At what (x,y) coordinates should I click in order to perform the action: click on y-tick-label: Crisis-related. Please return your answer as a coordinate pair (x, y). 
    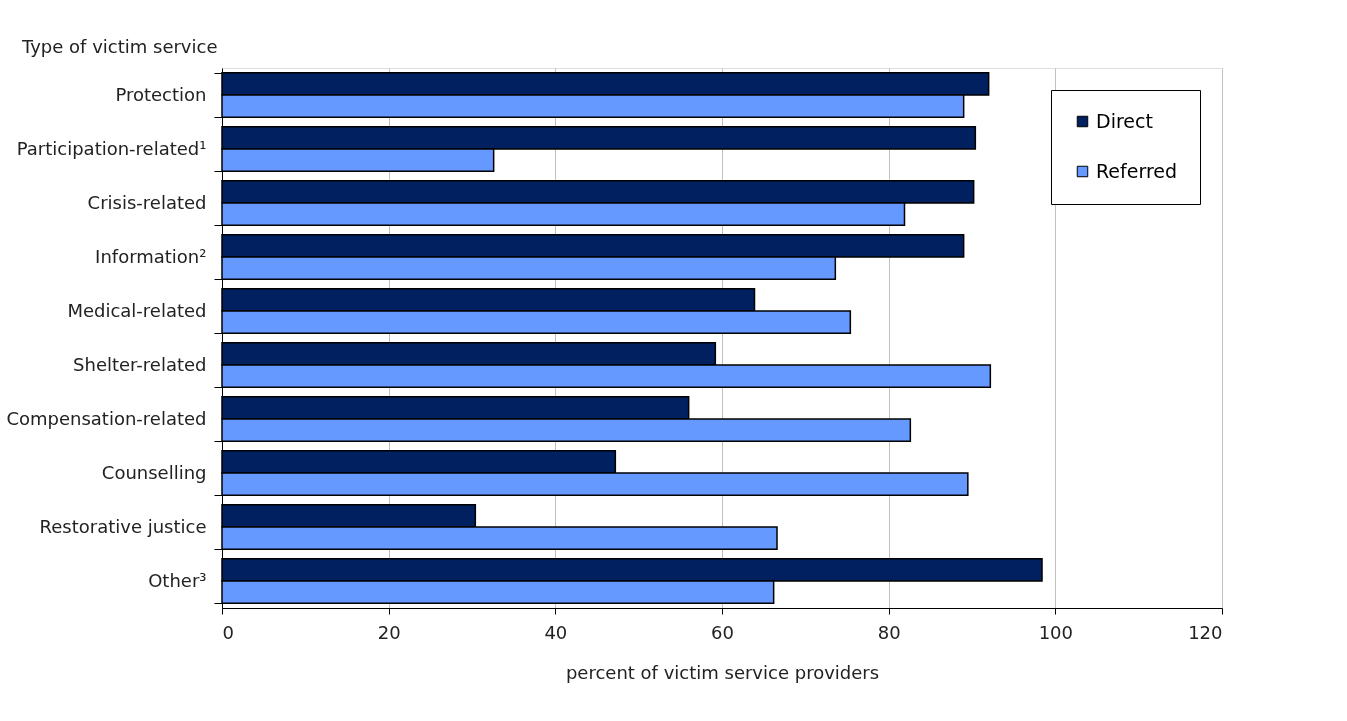
    Looking at the image, I should click on (147, 202).